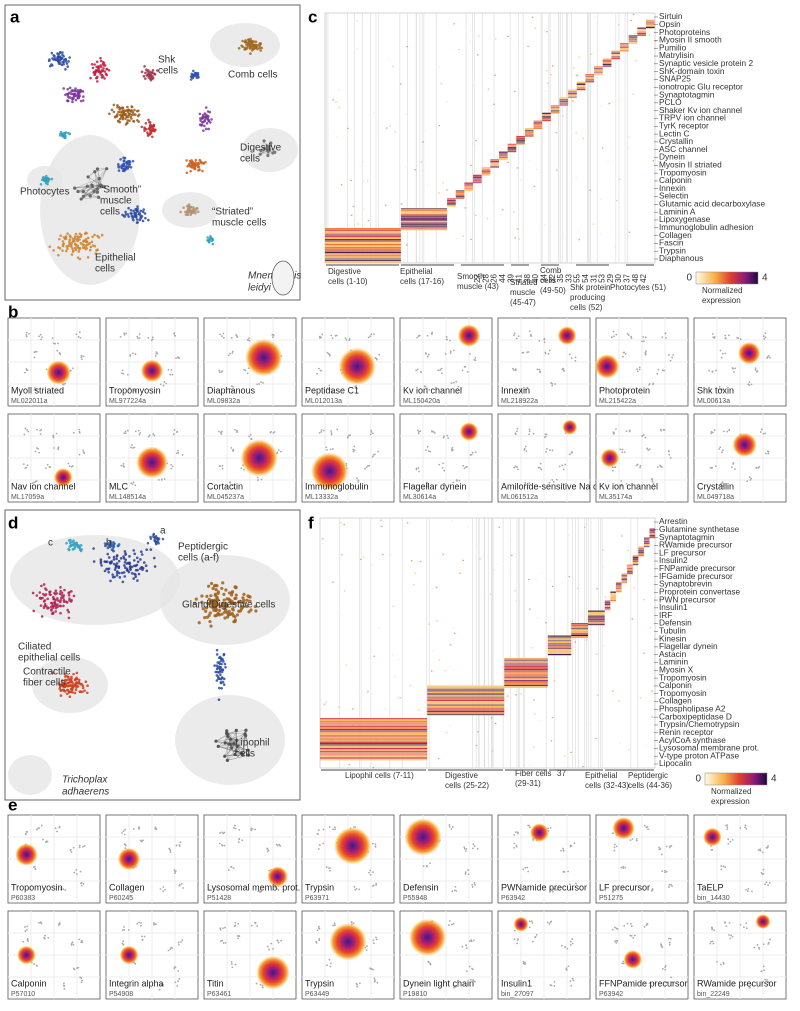  What do you see at coordinates (469, 336) in the screenshot?
I see `expression-blob` at bounding box center [469, 336].